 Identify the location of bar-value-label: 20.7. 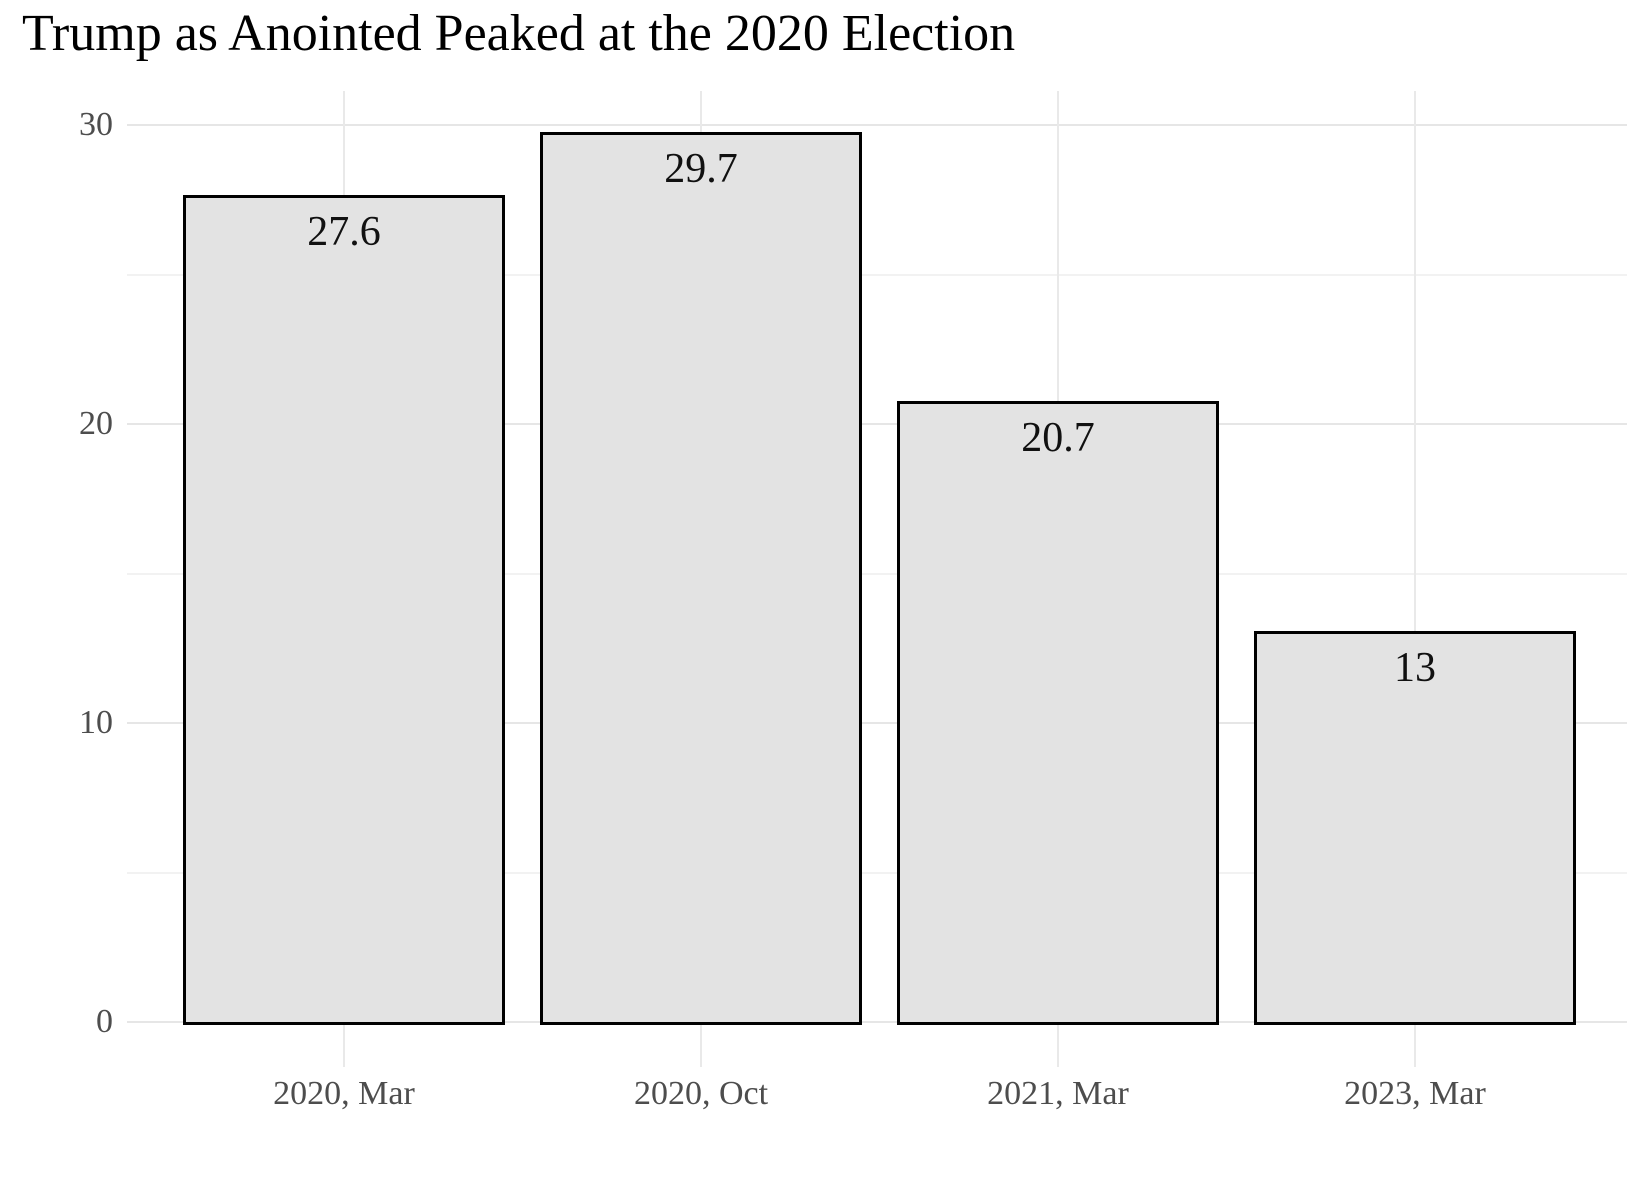
(1058, 438).